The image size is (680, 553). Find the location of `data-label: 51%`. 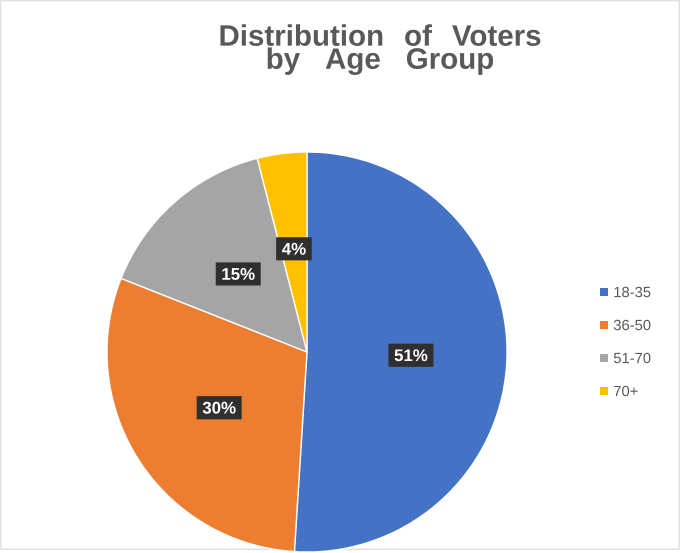

data-label: 51% is located at coordinates (411, 355).